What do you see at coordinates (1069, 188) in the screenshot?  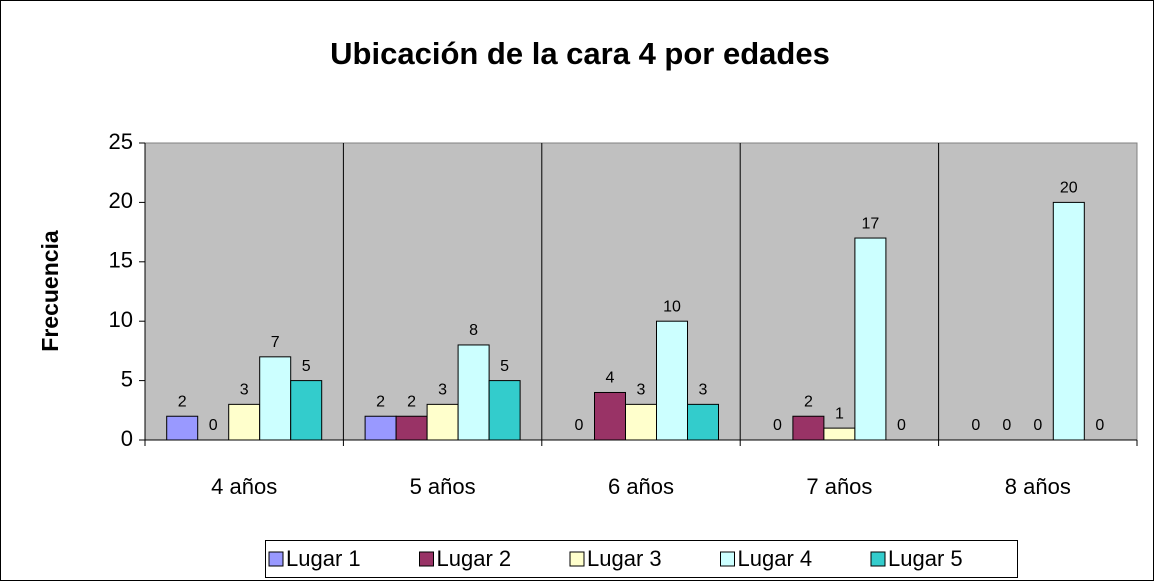 I see `data-label: 20` at bounding box center [1069, 188].